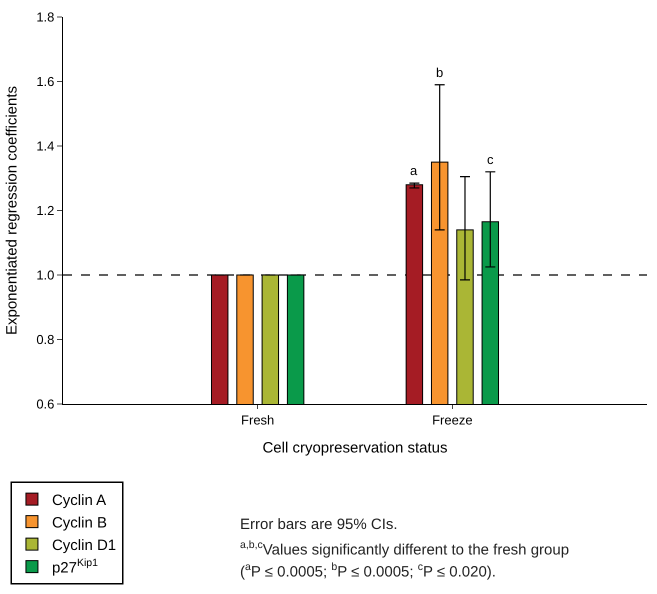 This screenshot has width=657, height=594. Describe the element at coordinates (257, 420) in the screenshot. I see `x-tick-label: Fresh` at that location.